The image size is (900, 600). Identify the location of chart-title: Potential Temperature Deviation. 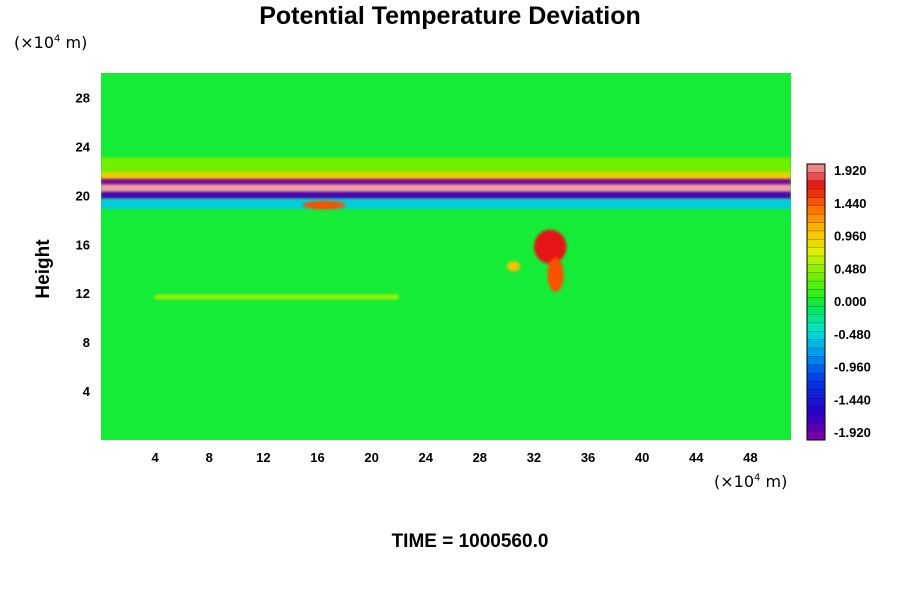
(450, 16).